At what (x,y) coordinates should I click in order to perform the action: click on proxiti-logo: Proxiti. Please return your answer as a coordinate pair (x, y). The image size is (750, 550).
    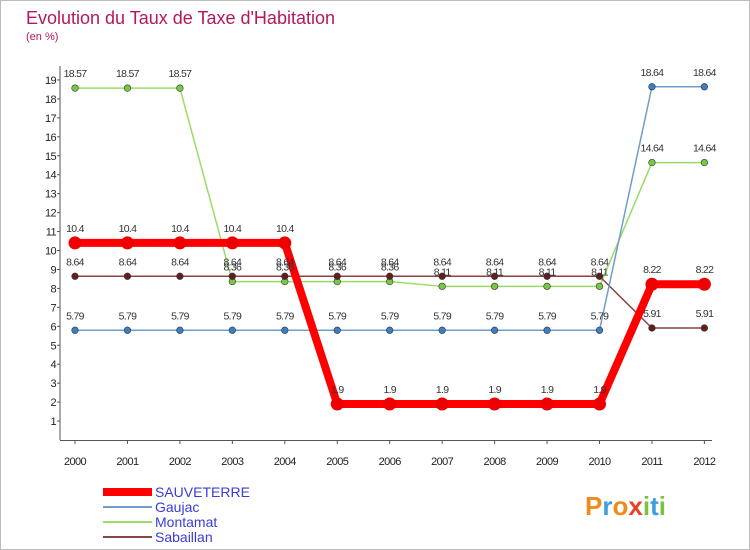
    Looking at the image, I should click on (625, 506).